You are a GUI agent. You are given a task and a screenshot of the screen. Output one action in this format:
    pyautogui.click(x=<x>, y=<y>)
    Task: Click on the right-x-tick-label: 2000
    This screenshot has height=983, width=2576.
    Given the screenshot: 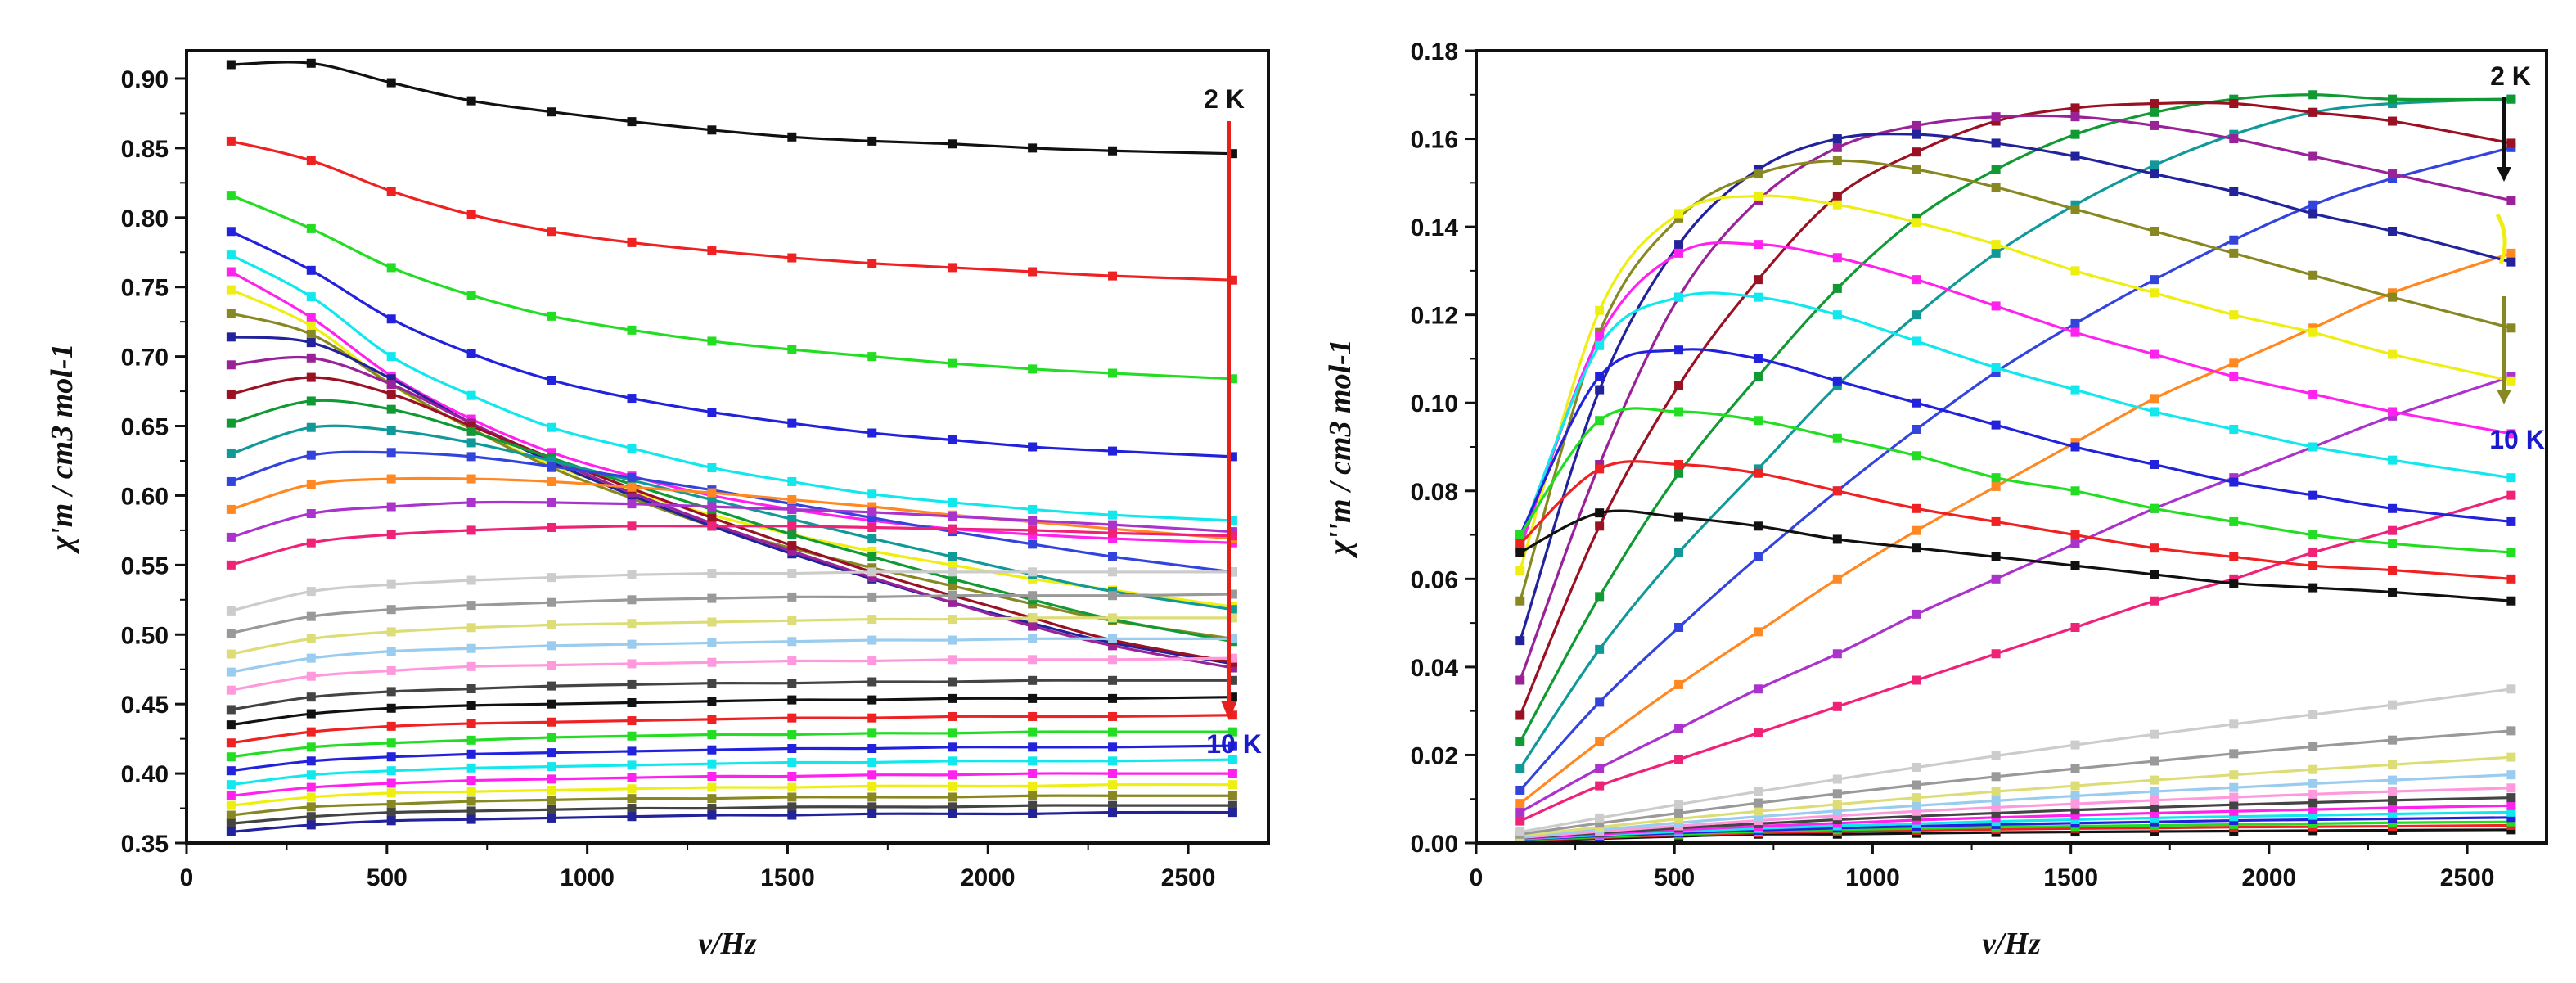 What is the action you would take?
    pyautogui.click(x=2269, y=877)
    